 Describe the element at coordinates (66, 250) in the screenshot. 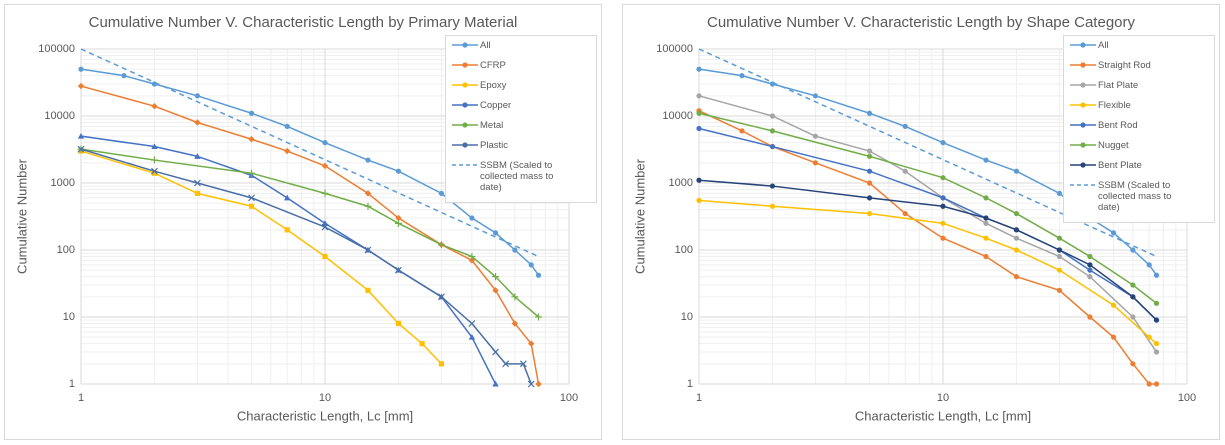

I see `y-tick-label: 100` at that location.